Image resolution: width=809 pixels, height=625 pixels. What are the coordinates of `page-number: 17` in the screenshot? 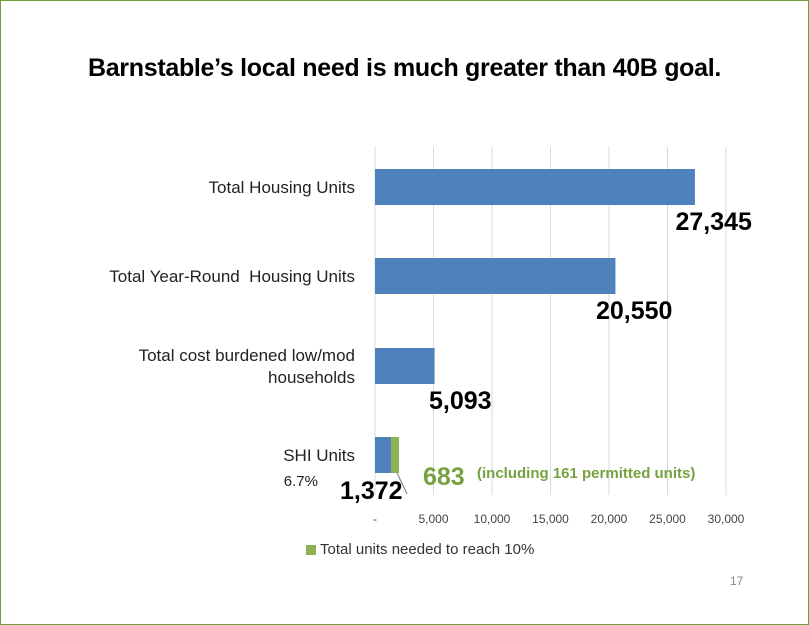 It's located at (737, 581).